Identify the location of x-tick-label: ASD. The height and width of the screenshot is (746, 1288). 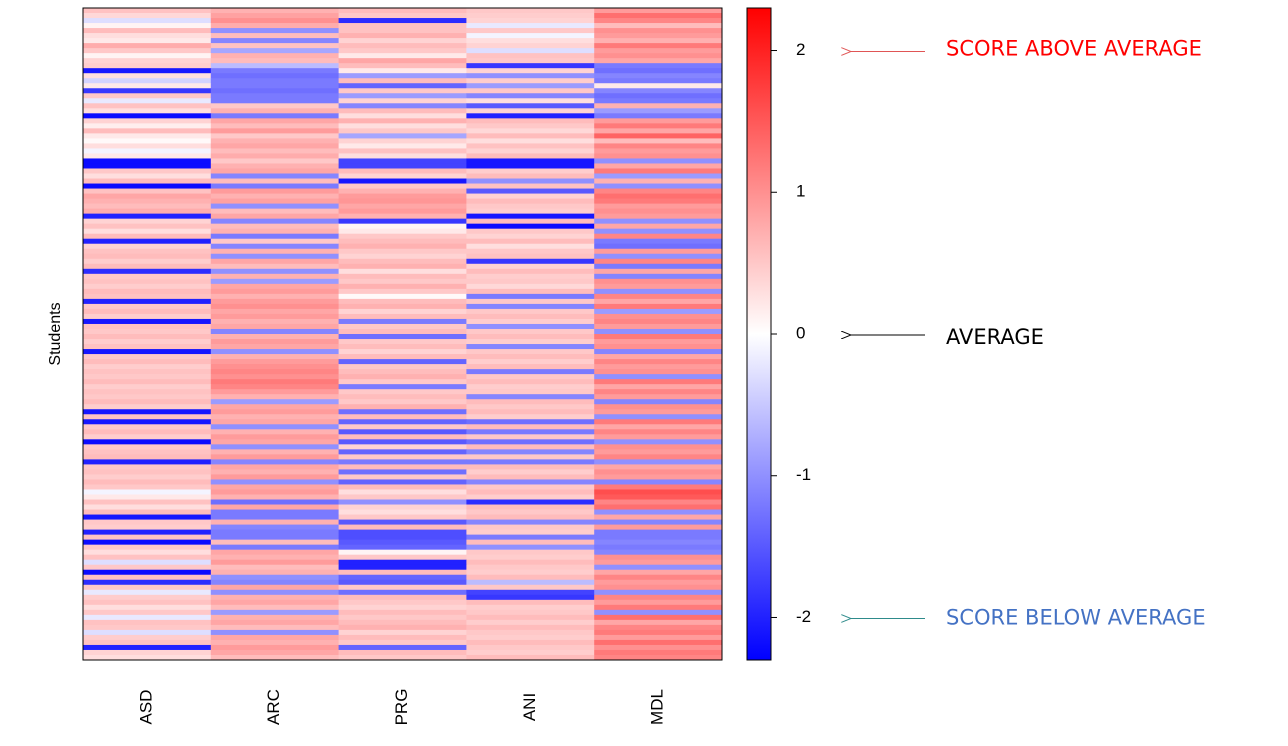
(145, 707).